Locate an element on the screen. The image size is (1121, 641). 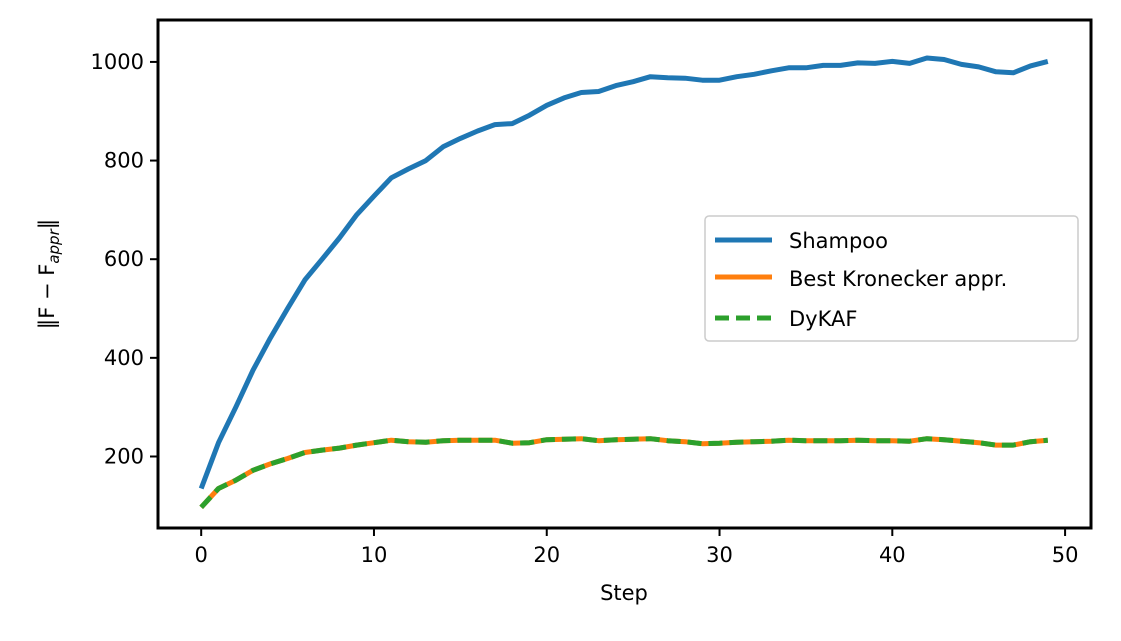
series-line-best-kronecker-appr is located at coordinates (624, 472).